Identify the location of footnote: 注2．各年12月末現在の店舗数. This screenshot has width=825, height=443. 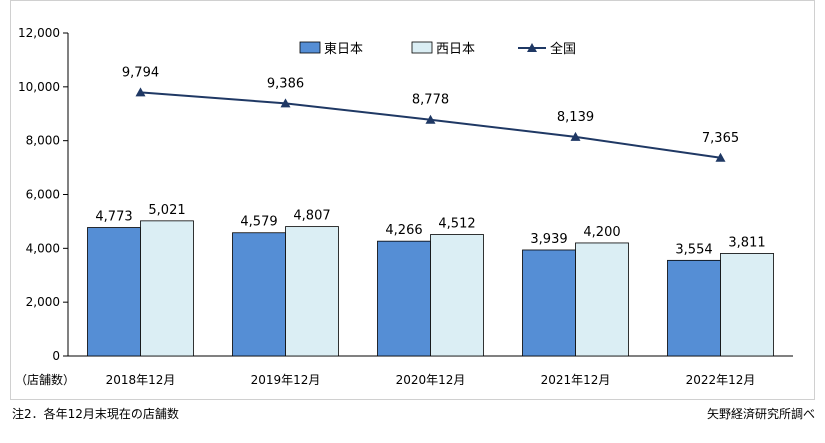
(95, 414).